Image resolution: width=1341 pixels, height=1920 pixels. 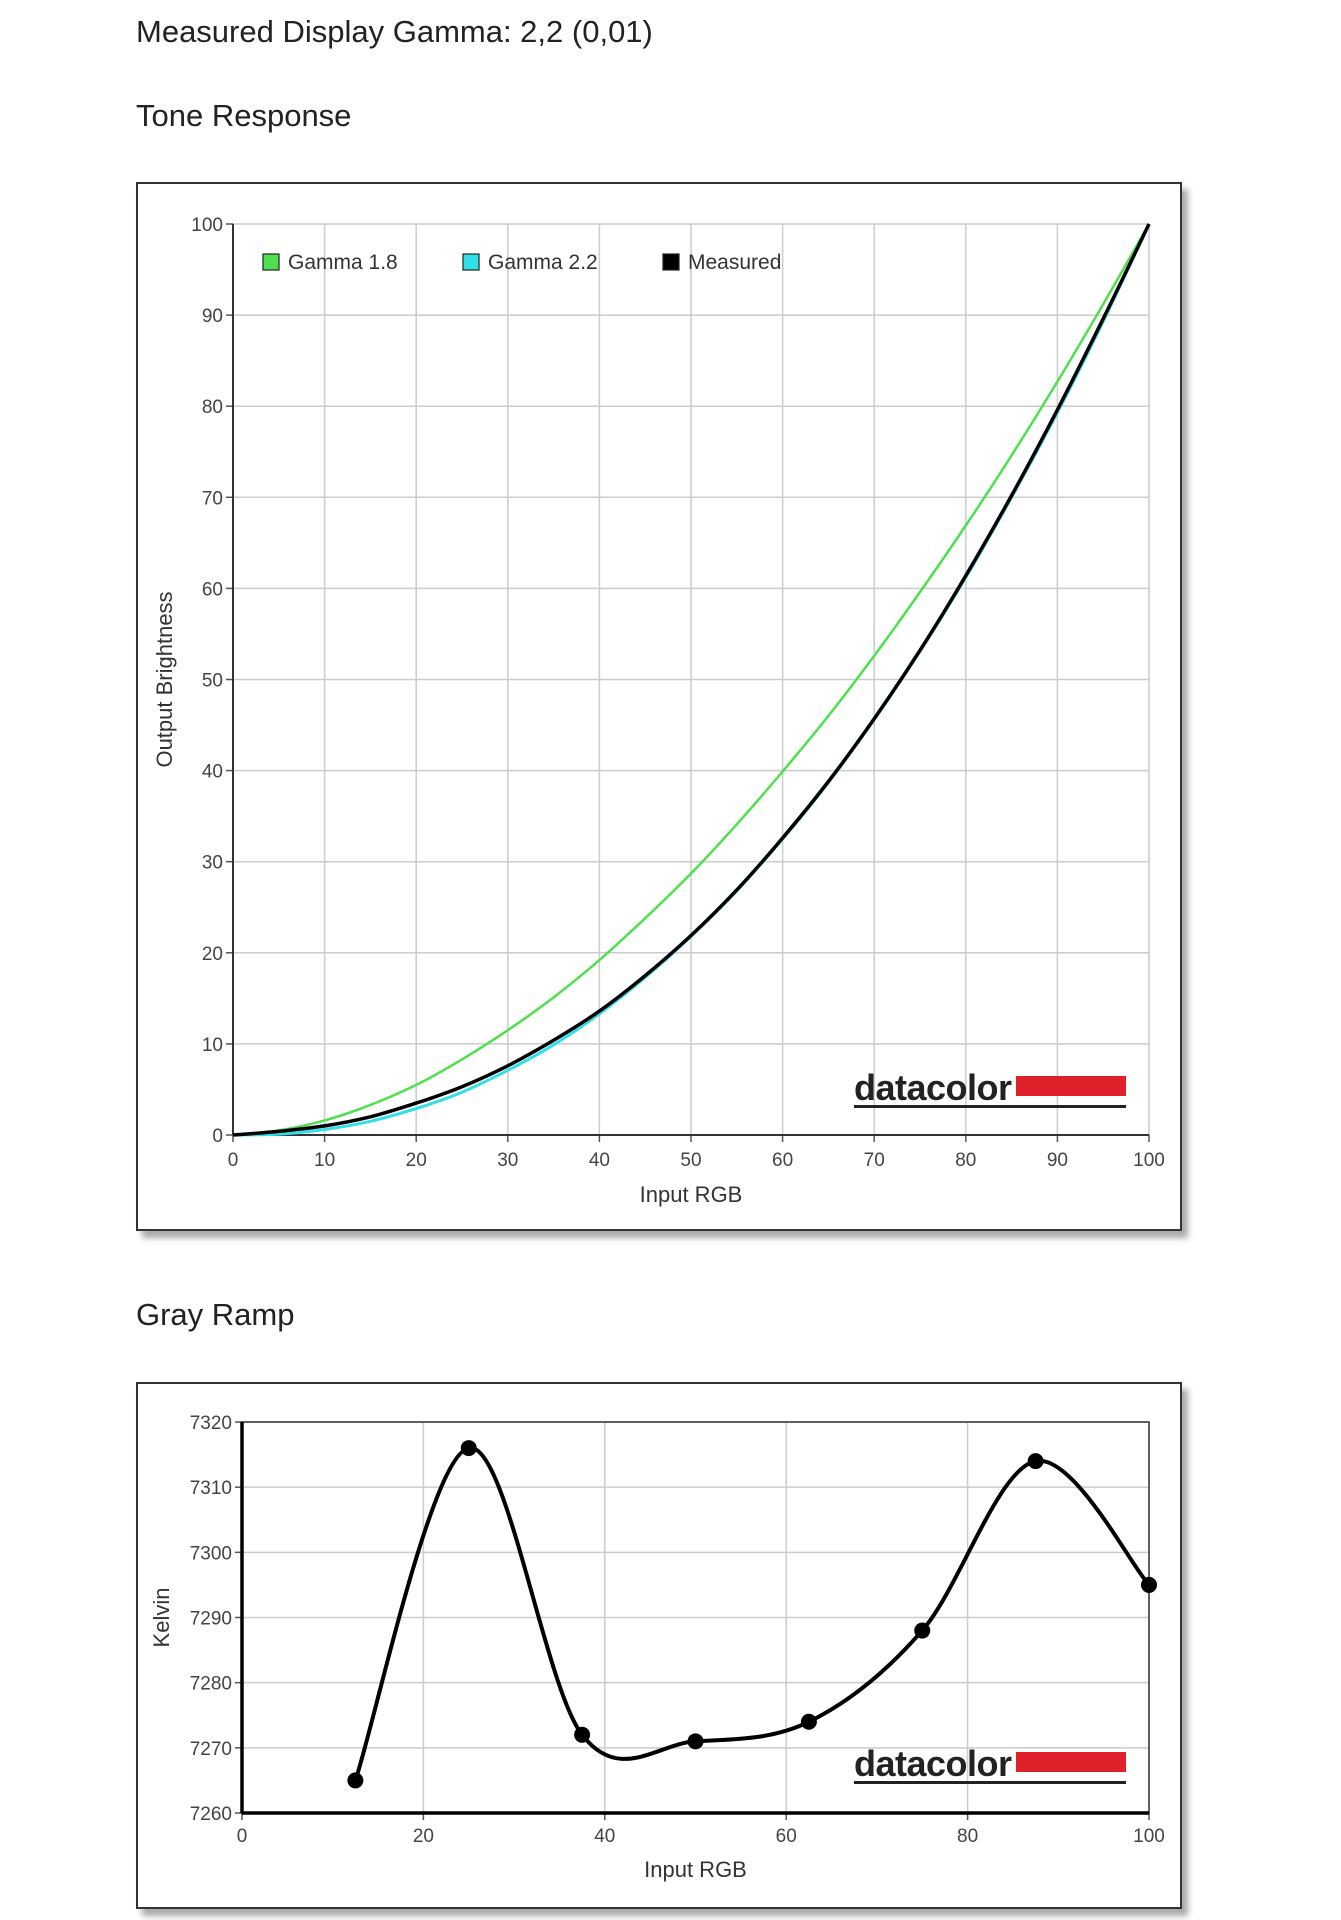 What do you see at coordinates (933, 1763) in the screenshot?
I see `gray-logo-text: datacolor` at bounding box center [933, 1763].